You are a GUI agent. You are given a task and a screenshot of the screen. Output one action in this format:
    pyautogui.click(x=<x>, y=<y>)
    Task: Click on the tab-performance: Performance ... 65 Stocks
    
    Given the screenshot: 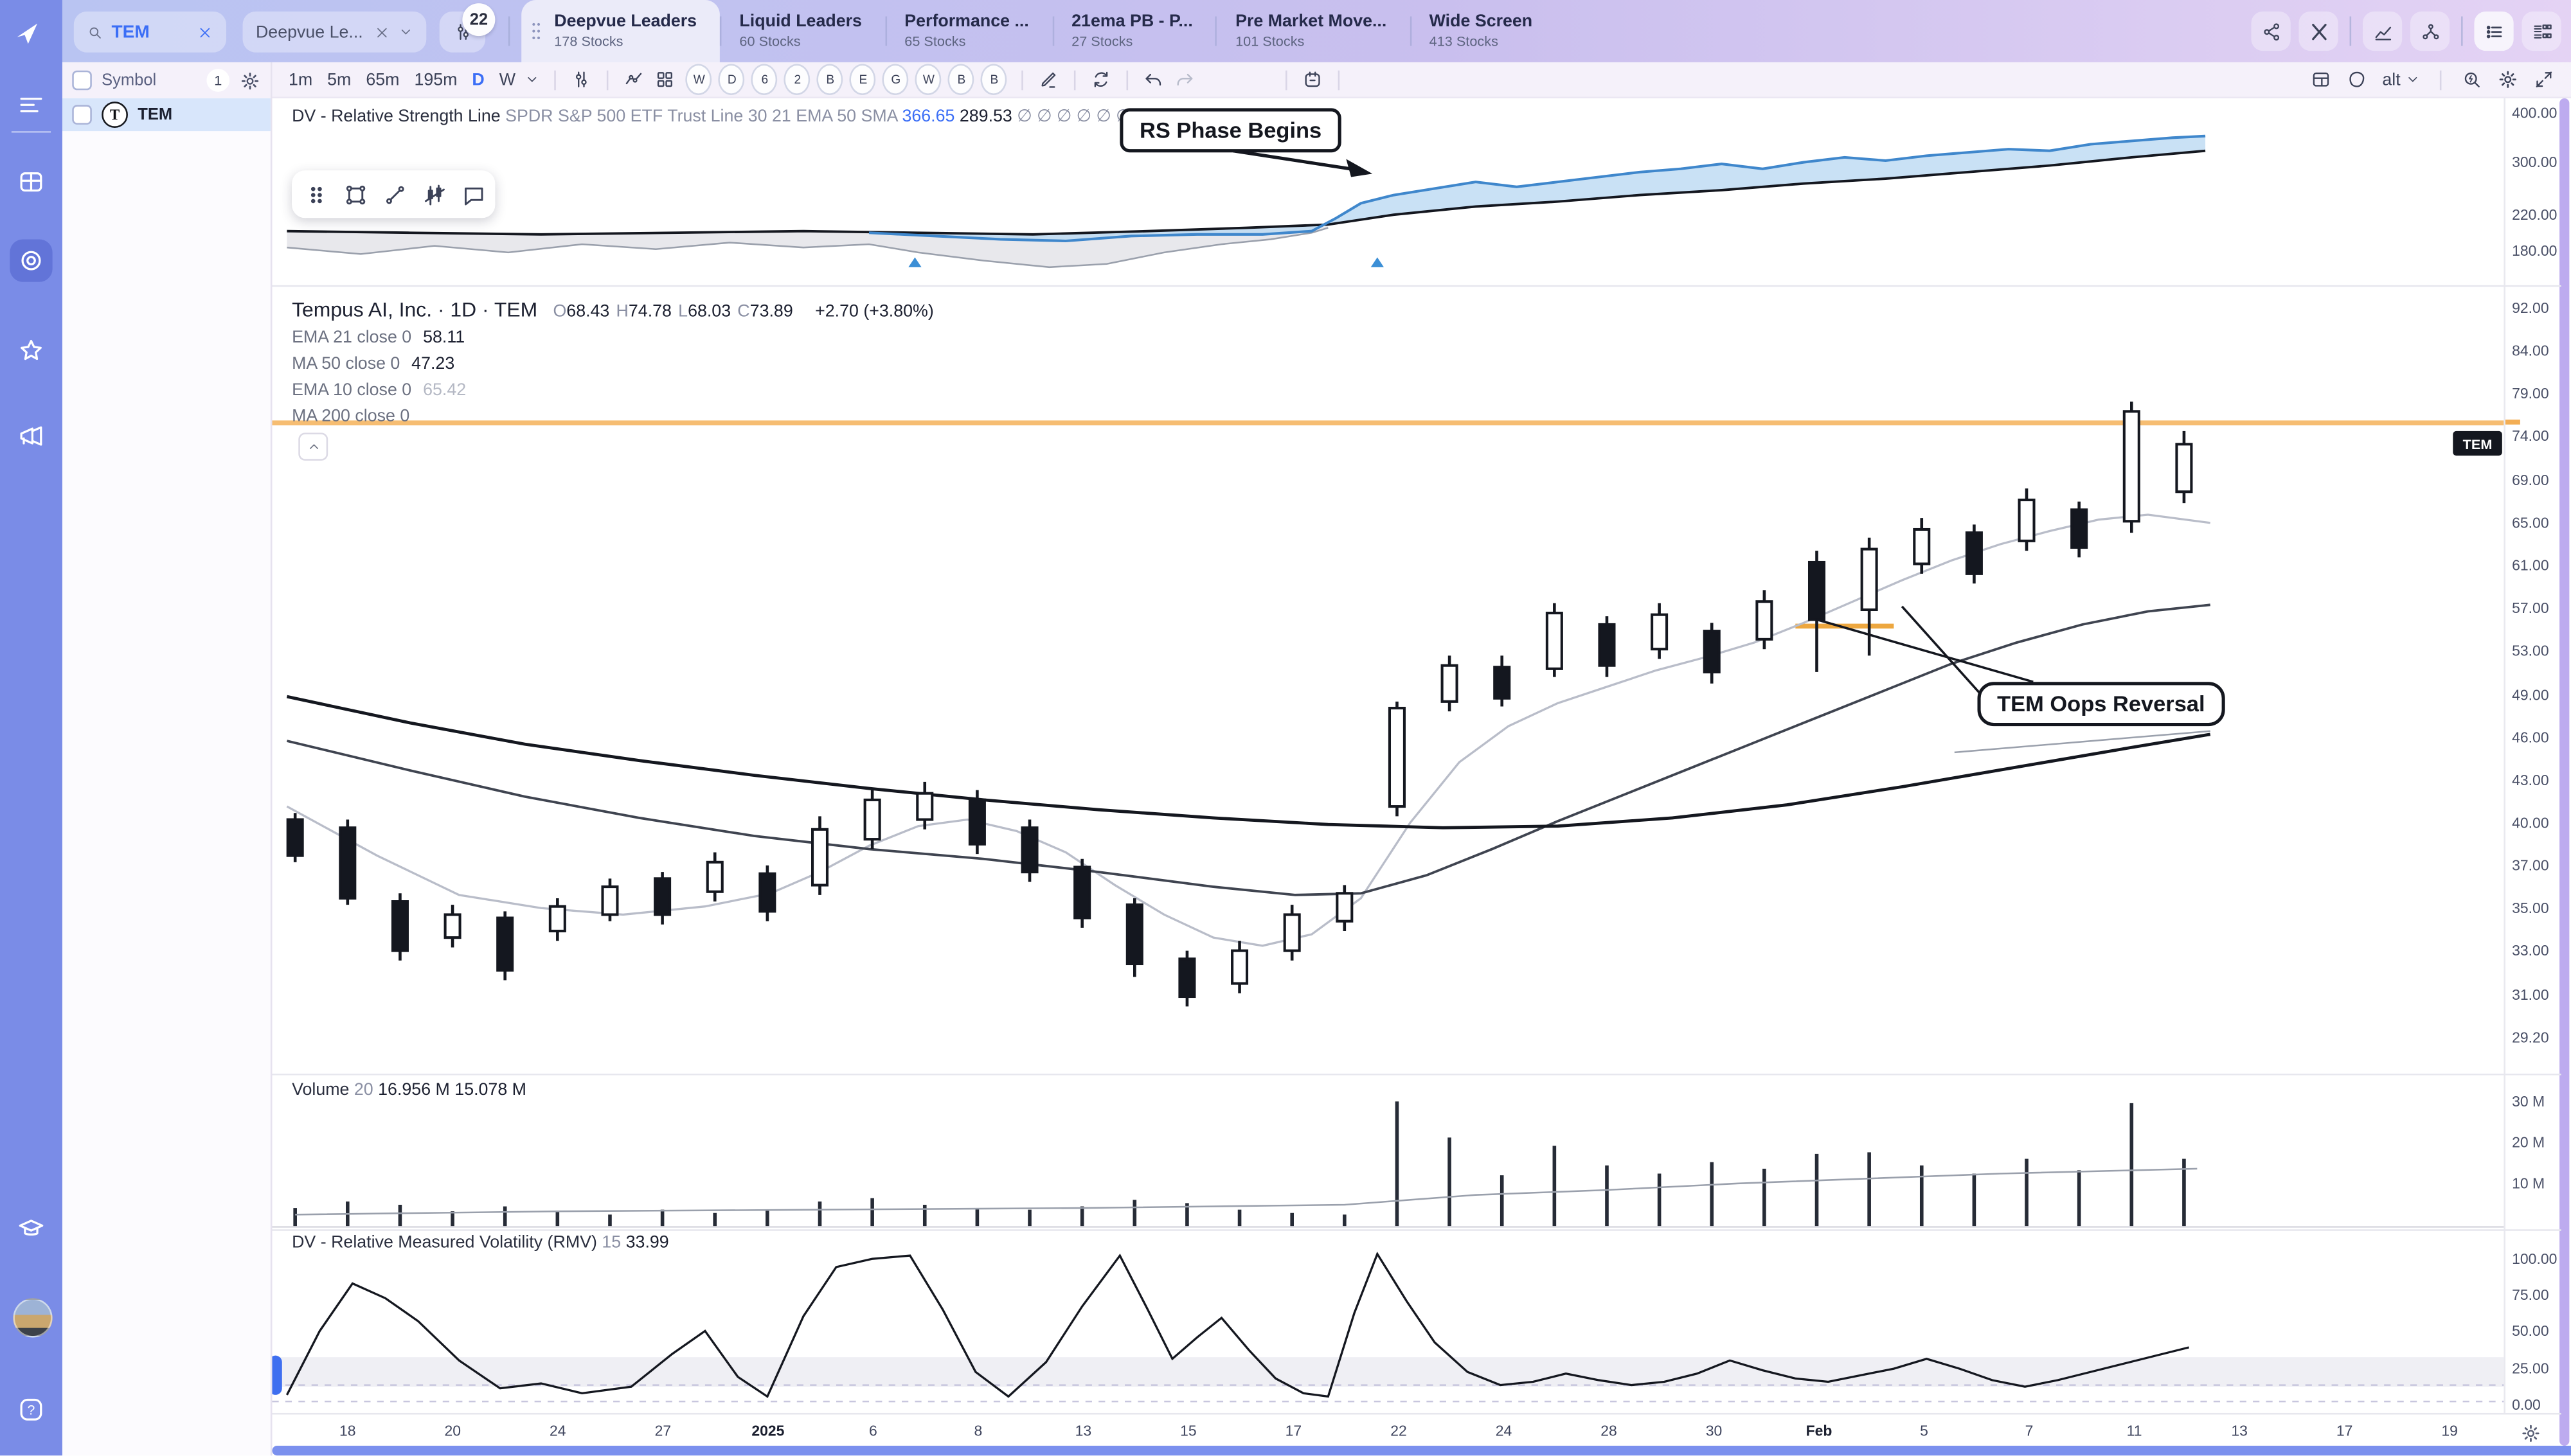 What is the action you would take?
    pyautogui.click(x=968, y=31)
    